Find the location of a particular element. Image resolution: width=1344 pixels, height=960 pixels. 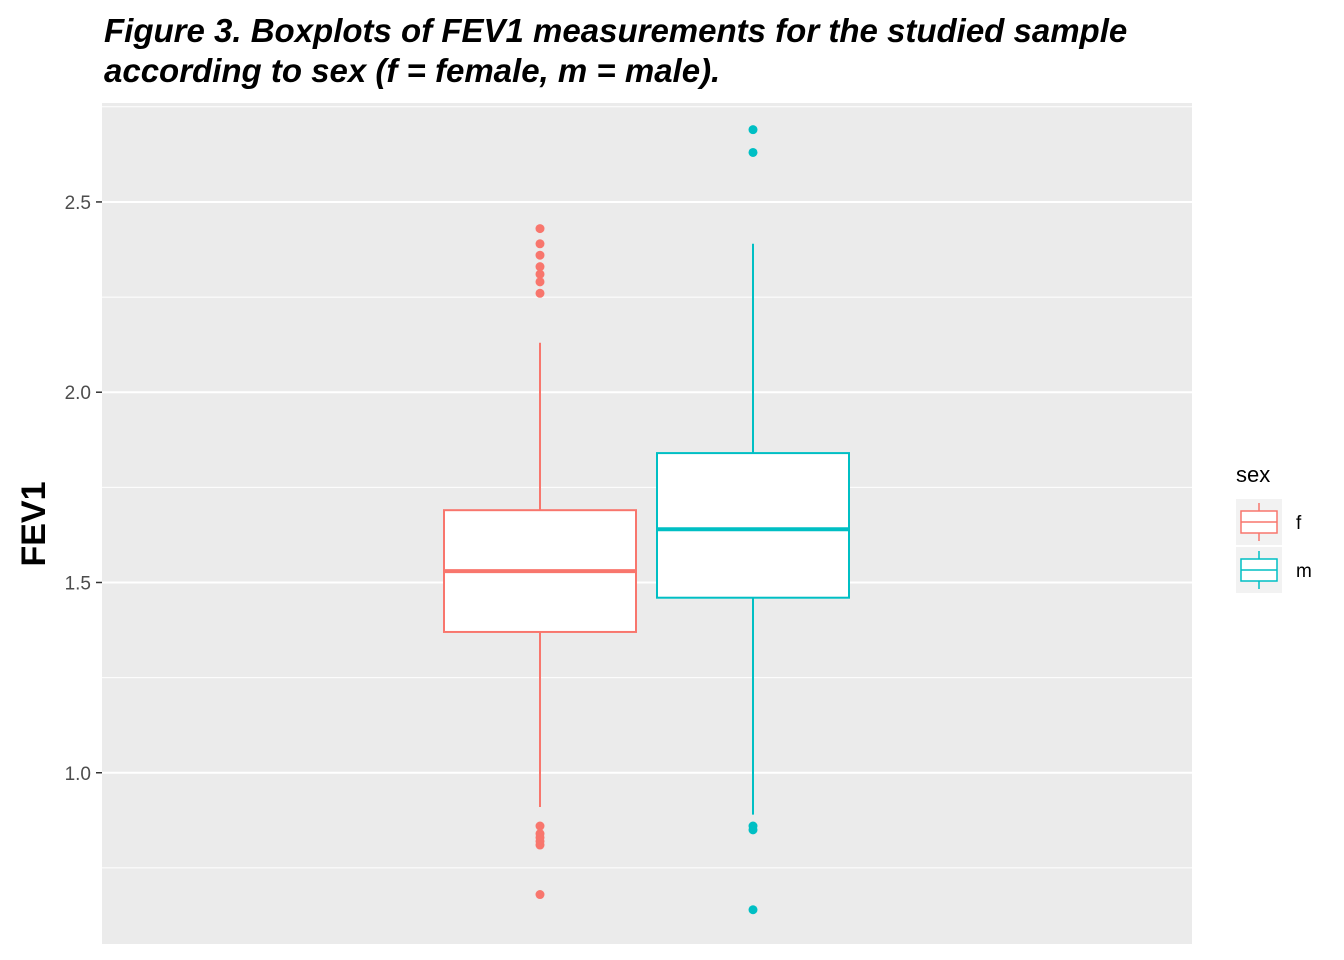

iqr-box is located at coordinates (753, 525).